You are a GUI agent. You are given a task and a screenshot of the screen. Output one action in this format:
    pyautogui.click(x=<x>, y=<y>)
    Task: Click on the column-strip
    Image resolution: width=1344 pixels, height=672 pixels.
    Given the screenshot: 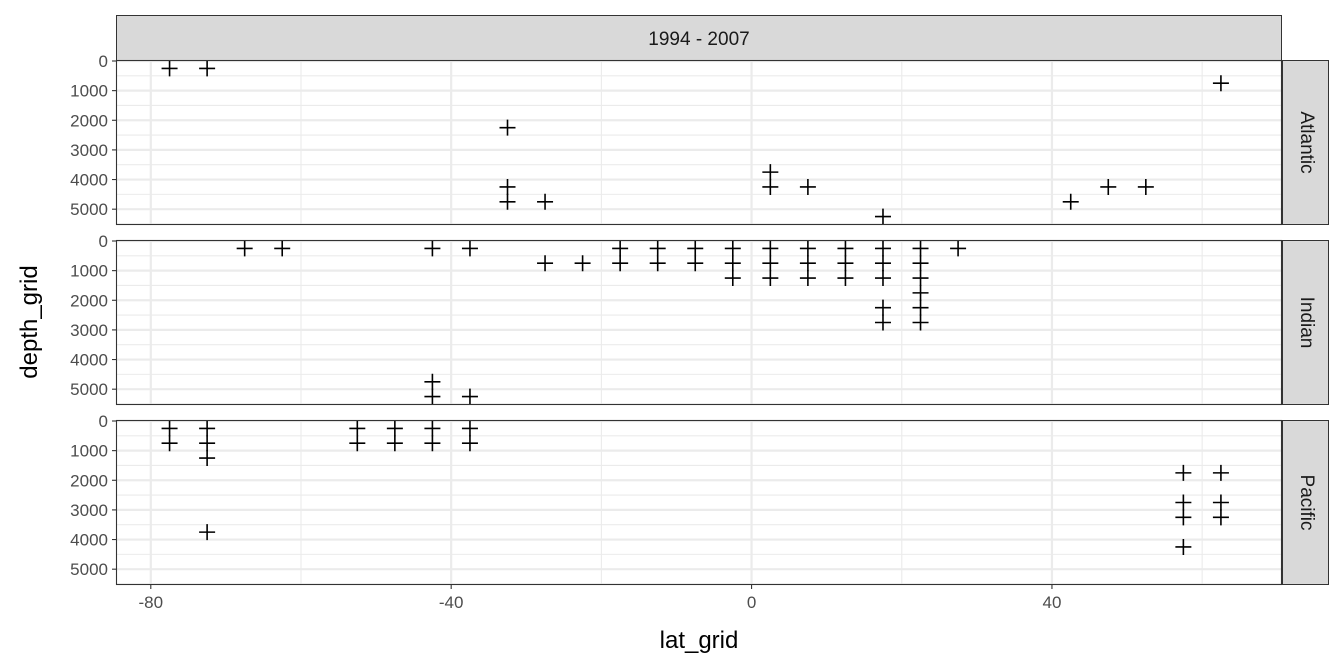 What is the action you would take?
    pyautogui.click(x=699, y=38)
    